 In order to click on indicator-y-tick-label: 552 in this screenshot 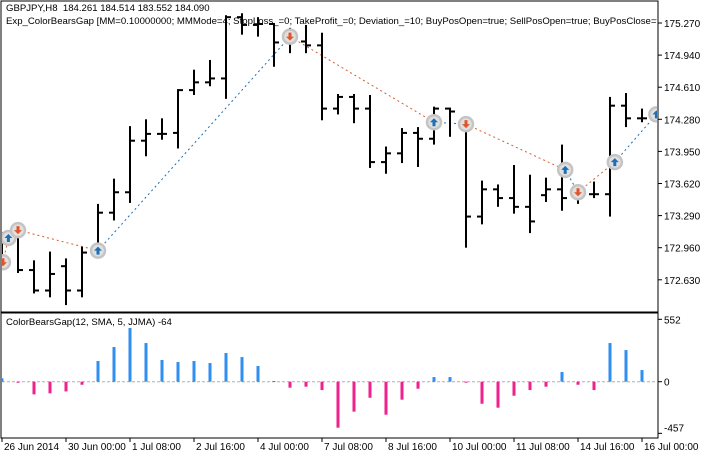, I will do `click(672, 320)`.